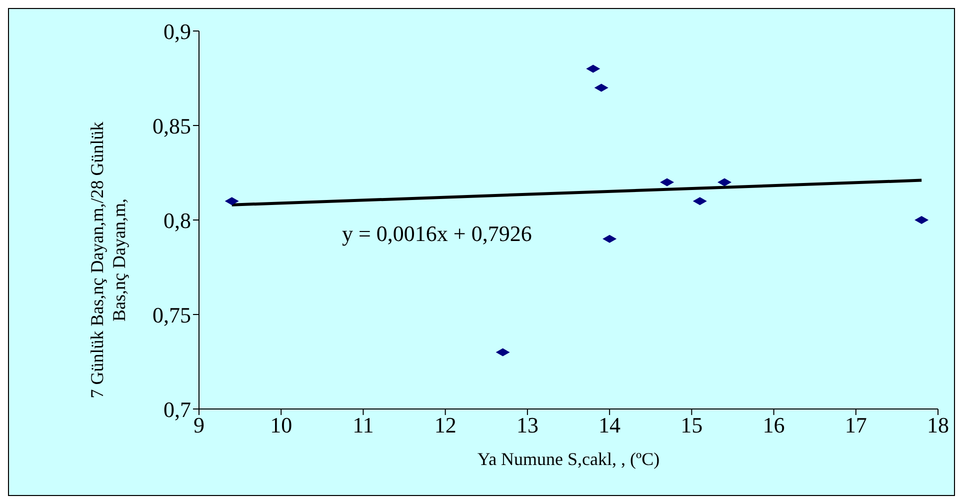 The width and height of the screenshot is (963, 504). Describe the element at coordinates (281, 425) in the screenshot. I see `x-tick-label: 10` at that location.